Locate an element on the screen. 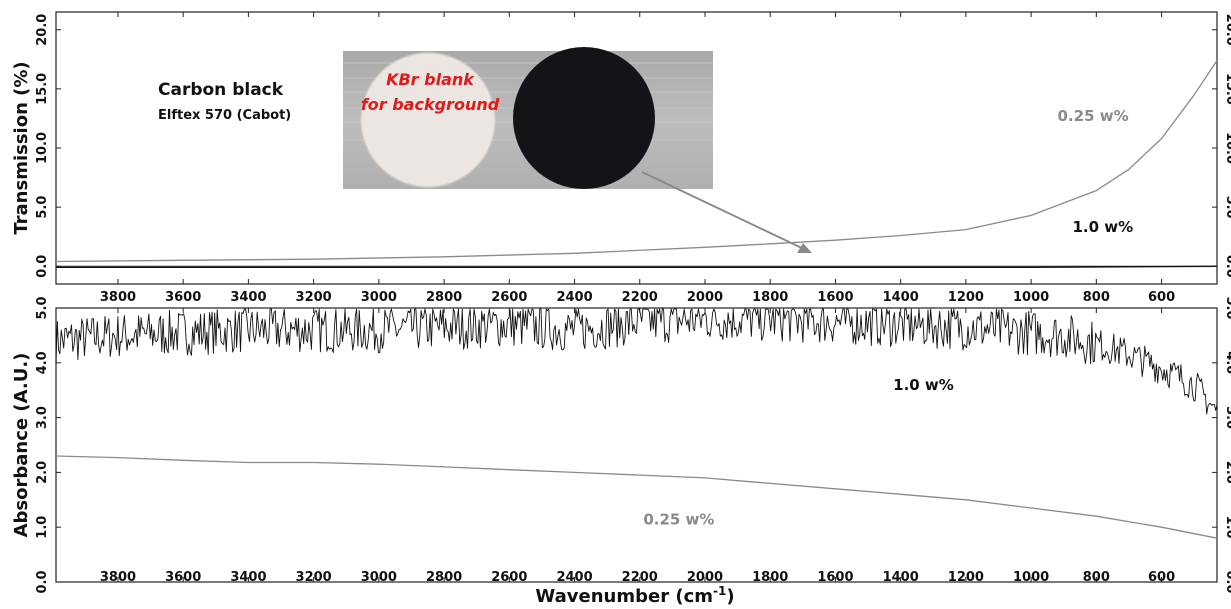  top-y-axis-title: Transmission (%) is located at coordinates (21, 147).